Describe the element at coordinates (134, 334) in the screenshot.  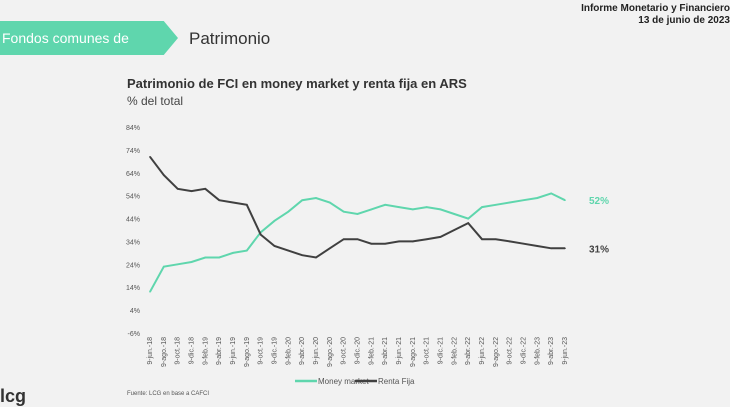
I see `y-tick-label: -6%` at that location.